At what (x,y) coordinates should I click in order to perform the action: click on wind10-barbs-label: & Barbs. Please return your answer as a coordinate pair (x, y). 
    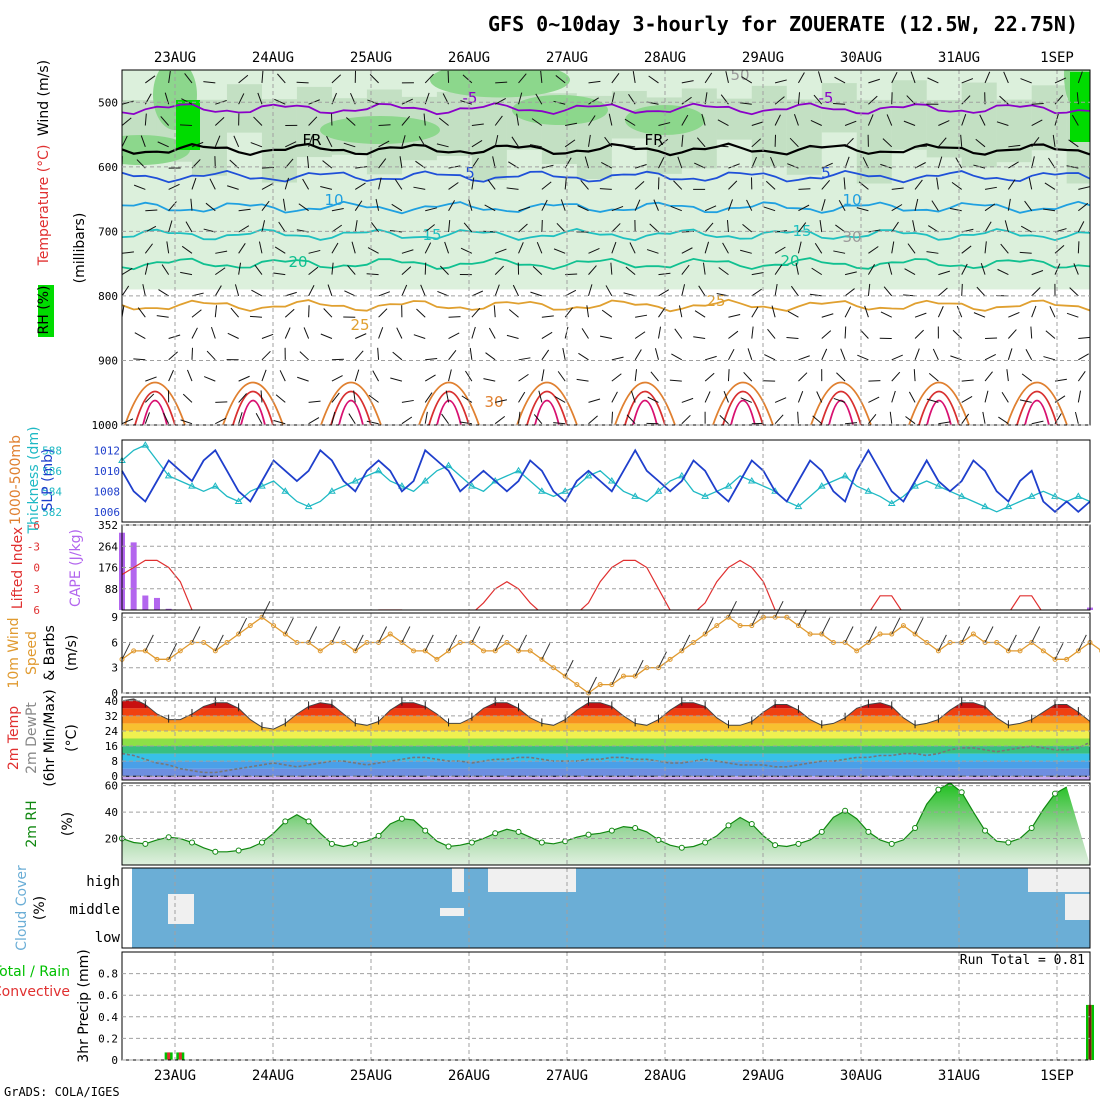
    Looking at the image, I should click on (50, 653).